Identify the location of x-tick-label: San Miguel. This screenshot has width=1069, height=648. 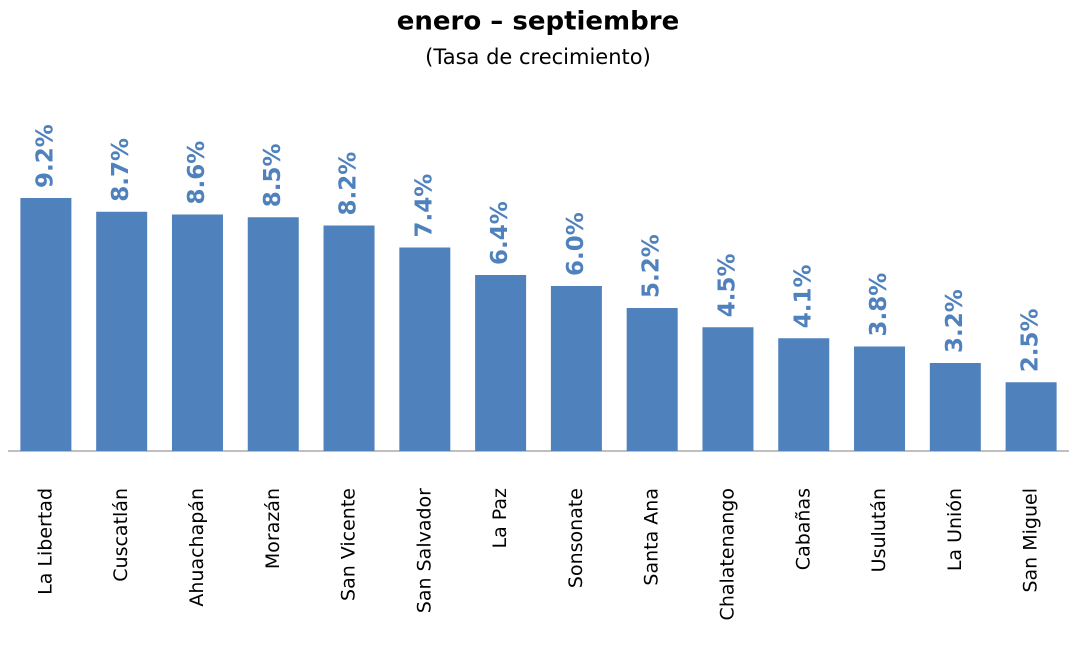
(1031, 540).